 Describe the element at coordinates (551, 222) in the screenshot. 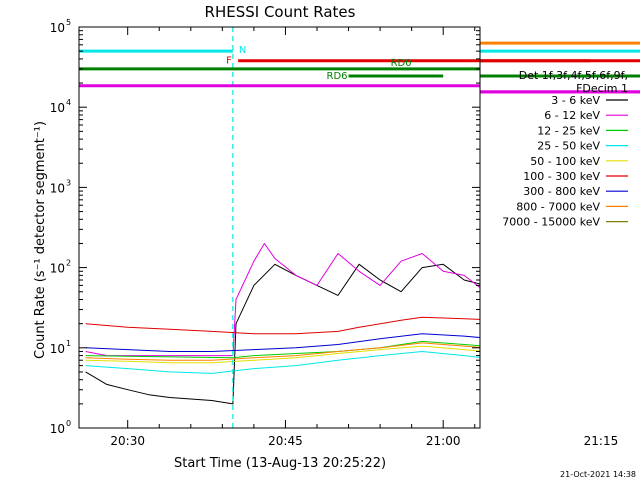

I see `legend-entry-label-8: 7000 - 15000 keV` at that location.